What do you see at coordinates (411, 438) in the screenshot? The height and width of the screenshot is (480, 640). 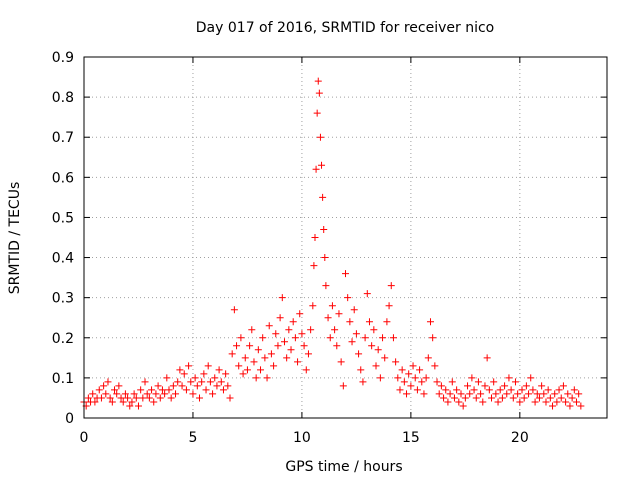 I see `x-tick-label: 15` at bounding box center [411, 438].